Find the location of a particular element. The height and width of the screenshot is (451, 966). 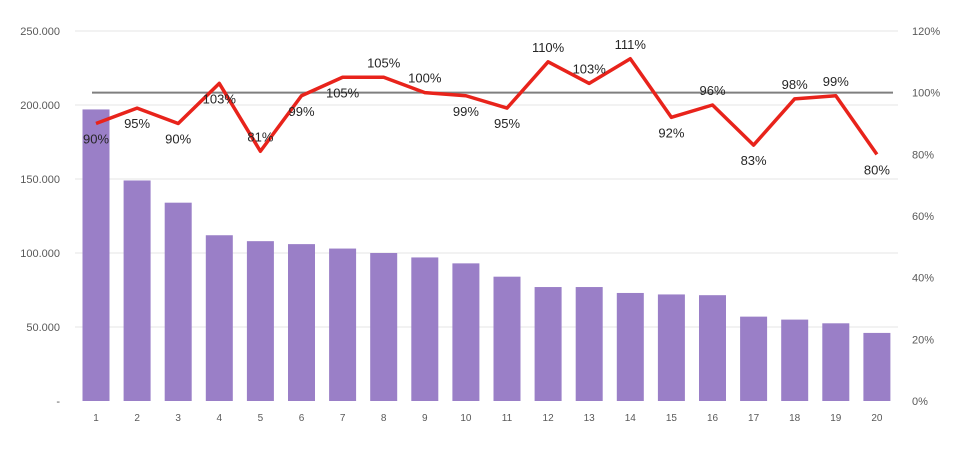

x-tick-label: 9 is located at coordinates (425, 418).